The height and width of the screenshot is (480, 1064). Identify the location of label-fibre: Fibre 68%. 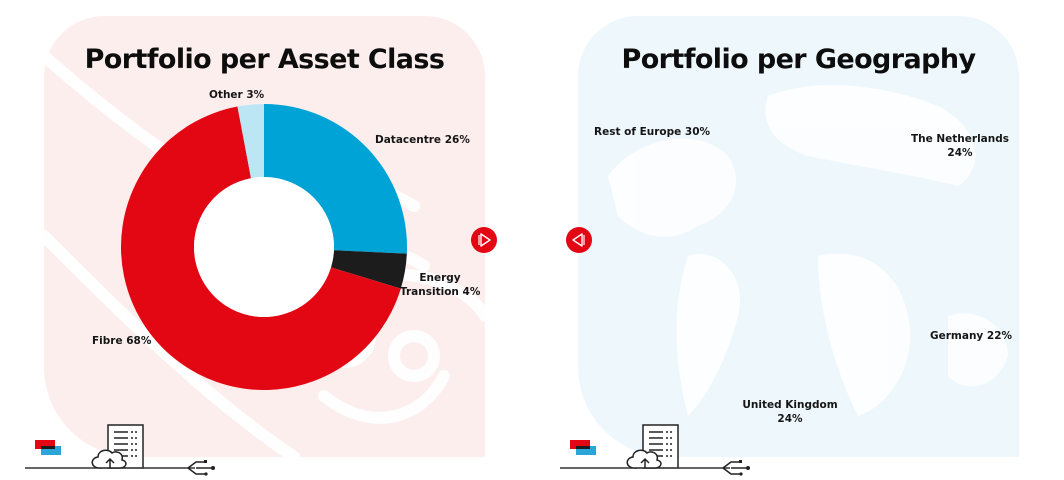
(122, 341).